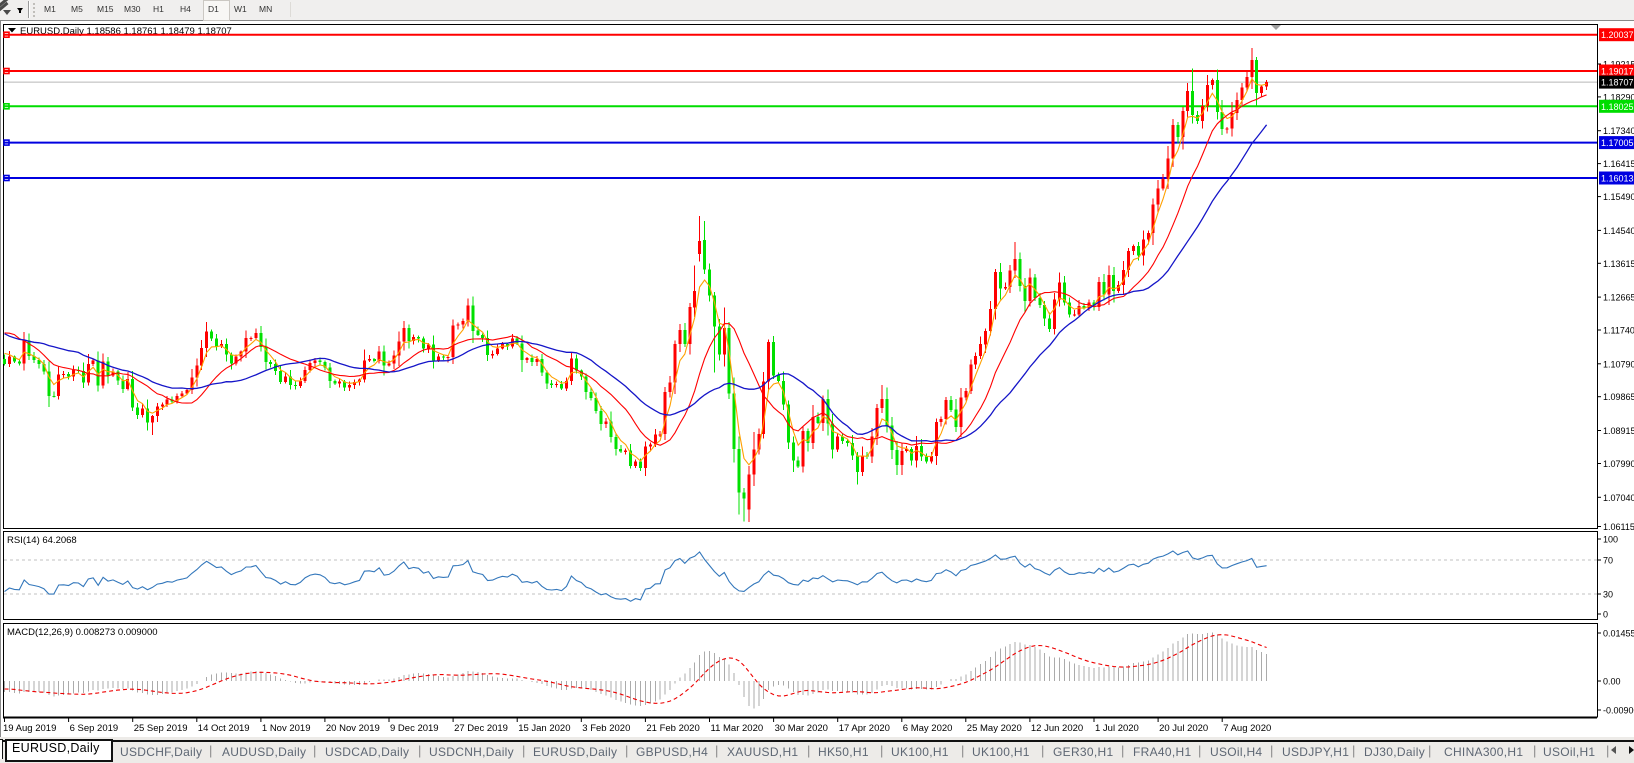 The image size is (1634, 763). I want to click on svg-text: -0.009000, so click(1618, 711).